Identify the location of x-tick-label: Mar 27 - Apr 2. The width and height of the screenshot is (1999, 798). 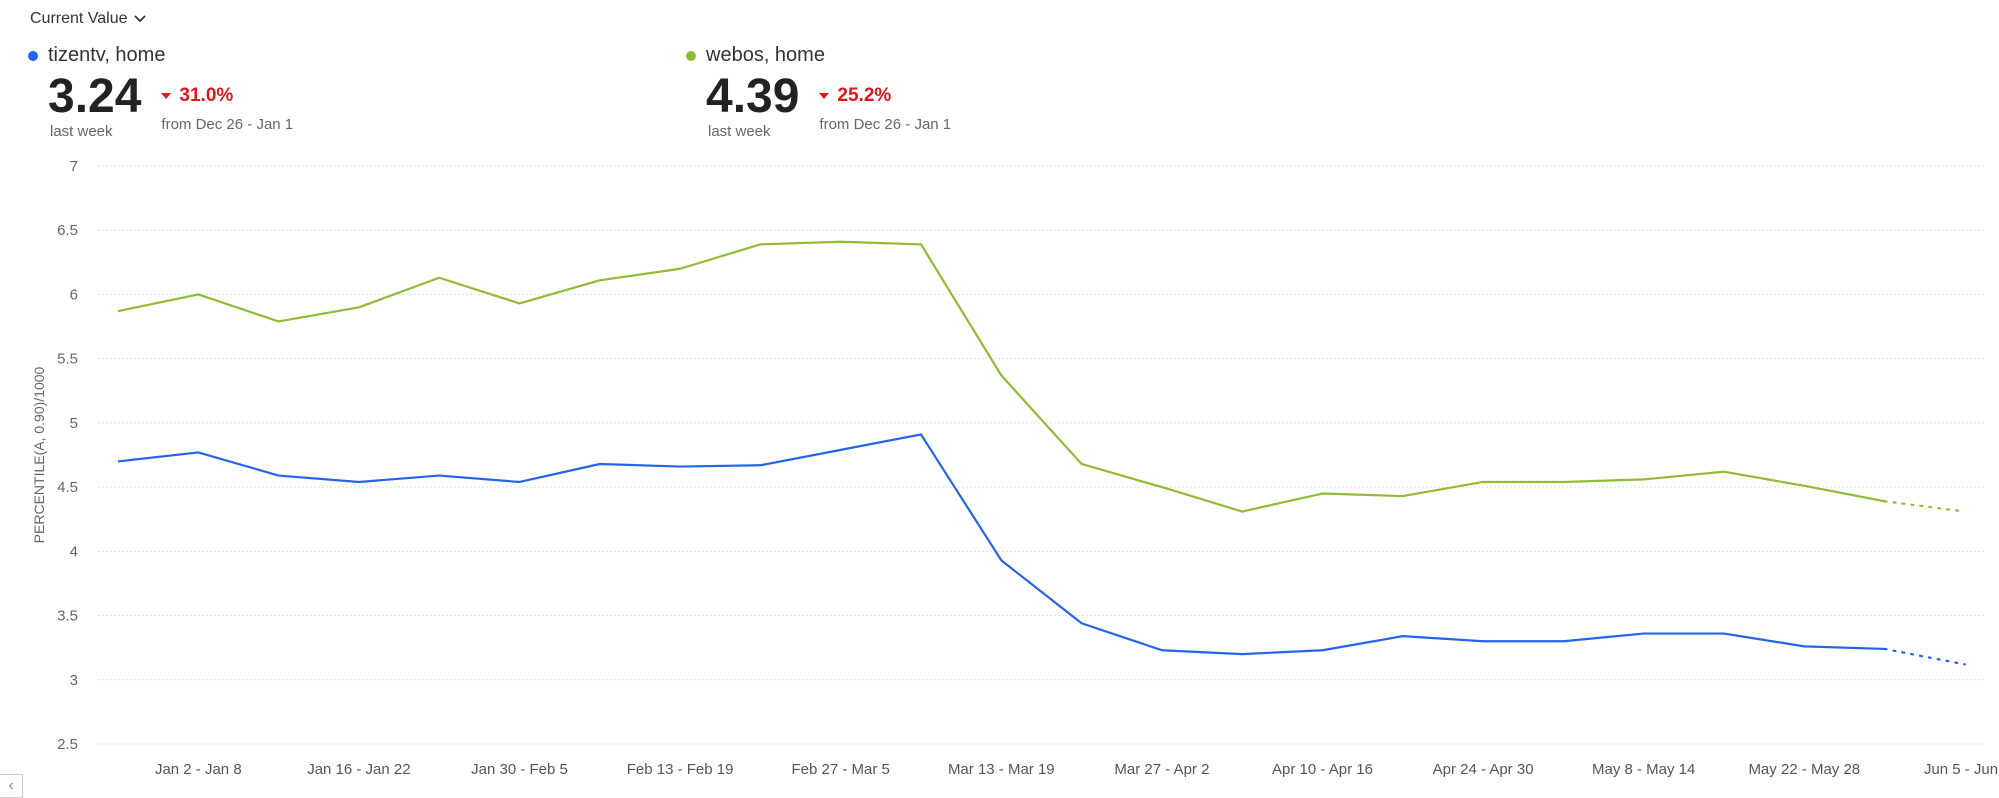
(1161, 769).